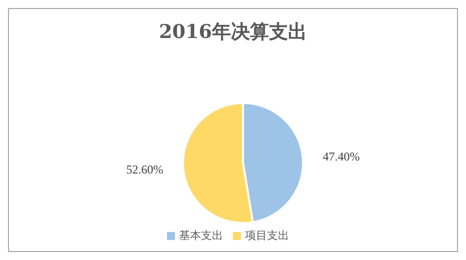 The height and width of the screenshot is (260, 466). I want to click on chart-title: 2016年决算支出, so click(233, 32).